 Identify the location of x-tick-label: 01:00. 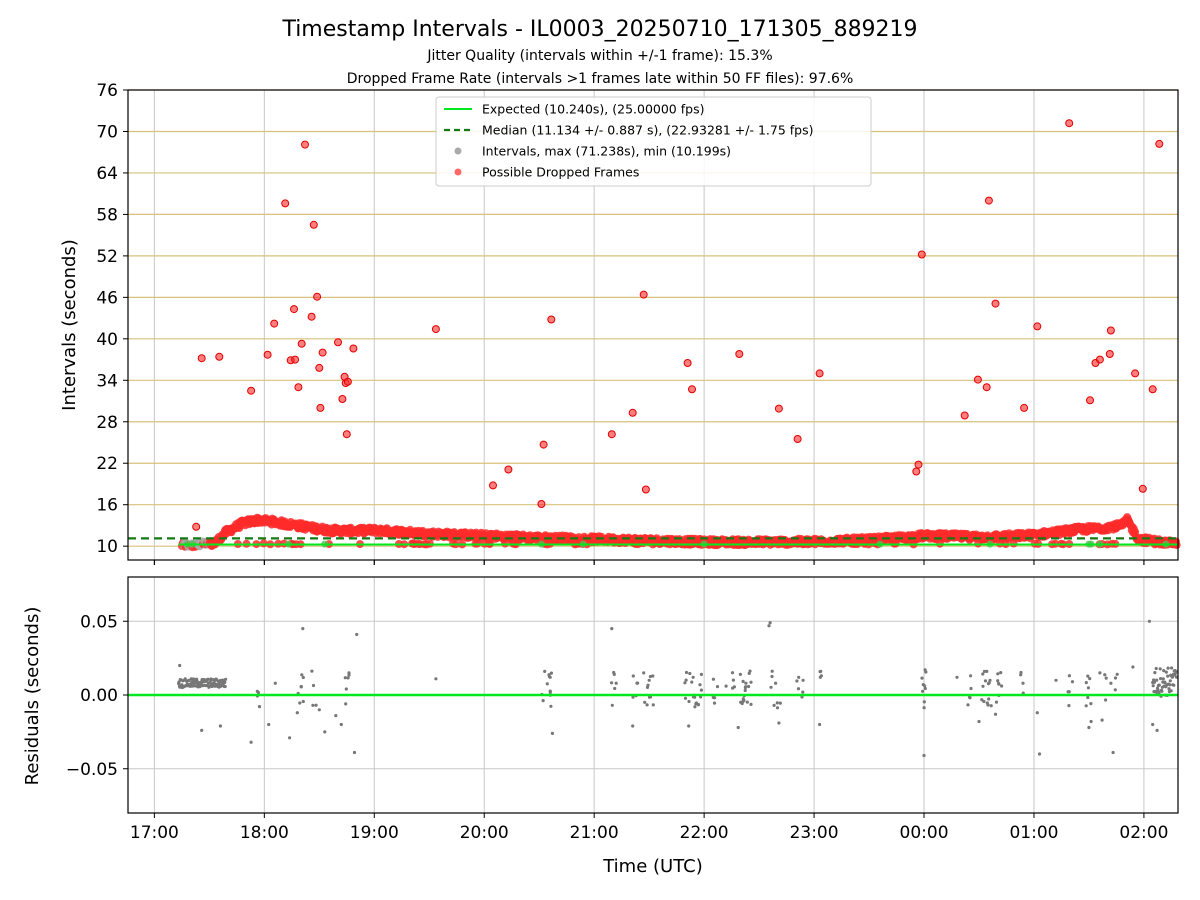
(1033, 833).